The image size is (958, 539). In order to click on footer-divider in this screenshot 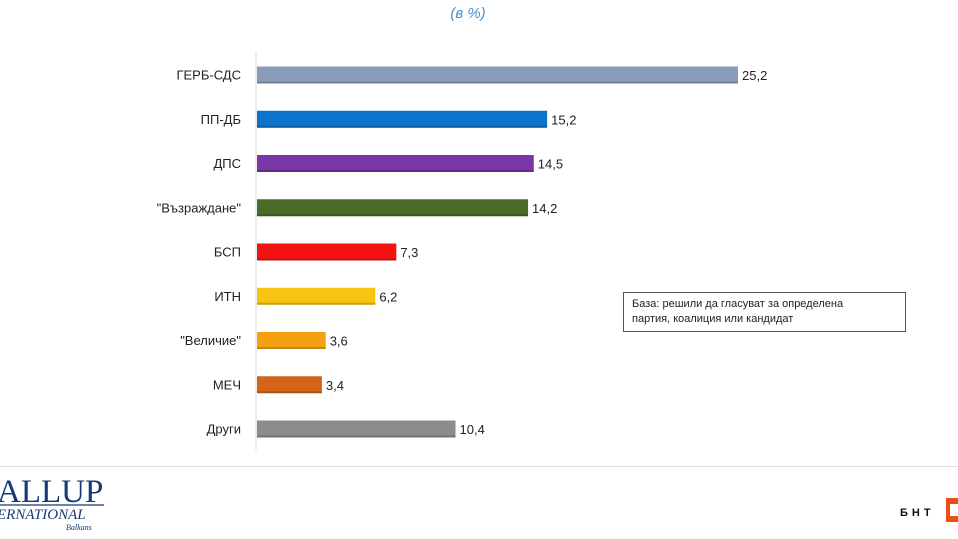, I will do `click(479, 466)`.